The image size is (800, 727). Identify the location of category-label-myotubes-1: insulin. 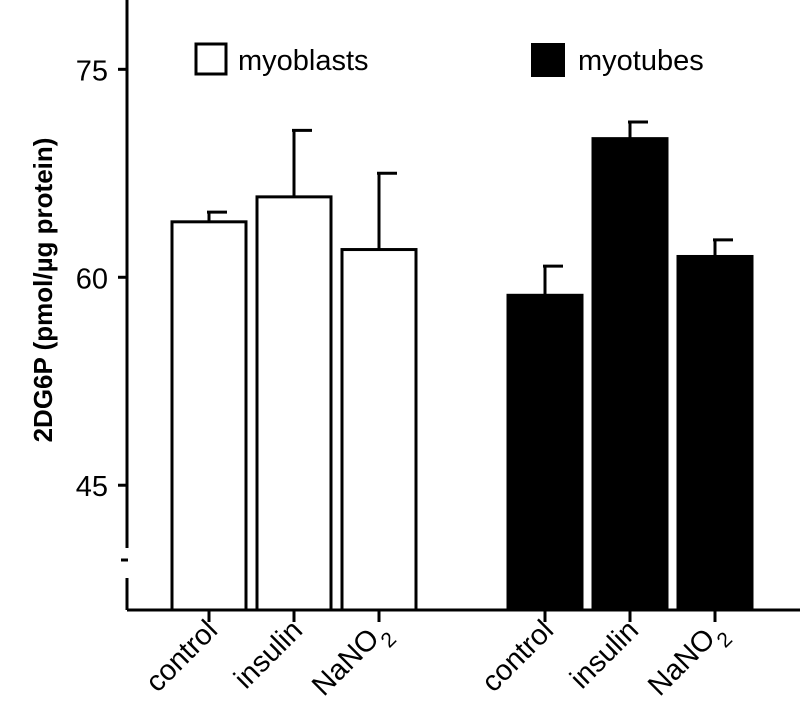
(604, 654).